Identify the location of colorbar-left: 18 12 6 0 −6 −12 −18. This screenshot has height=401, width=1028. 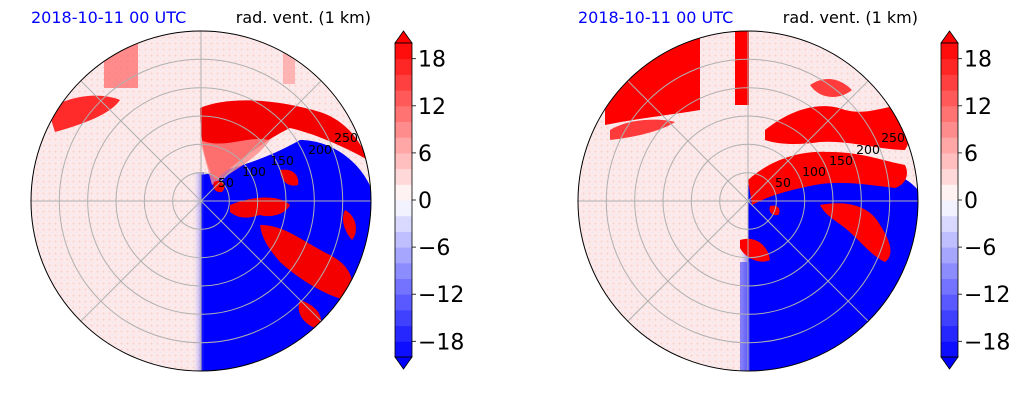
(429, 200).